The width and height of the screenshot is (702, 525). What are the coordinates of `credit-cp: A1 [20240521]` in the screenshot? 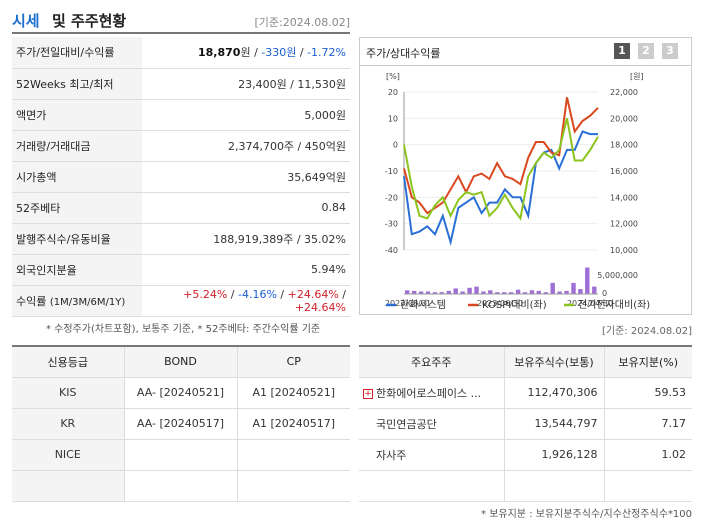 It's located at (293, 393).